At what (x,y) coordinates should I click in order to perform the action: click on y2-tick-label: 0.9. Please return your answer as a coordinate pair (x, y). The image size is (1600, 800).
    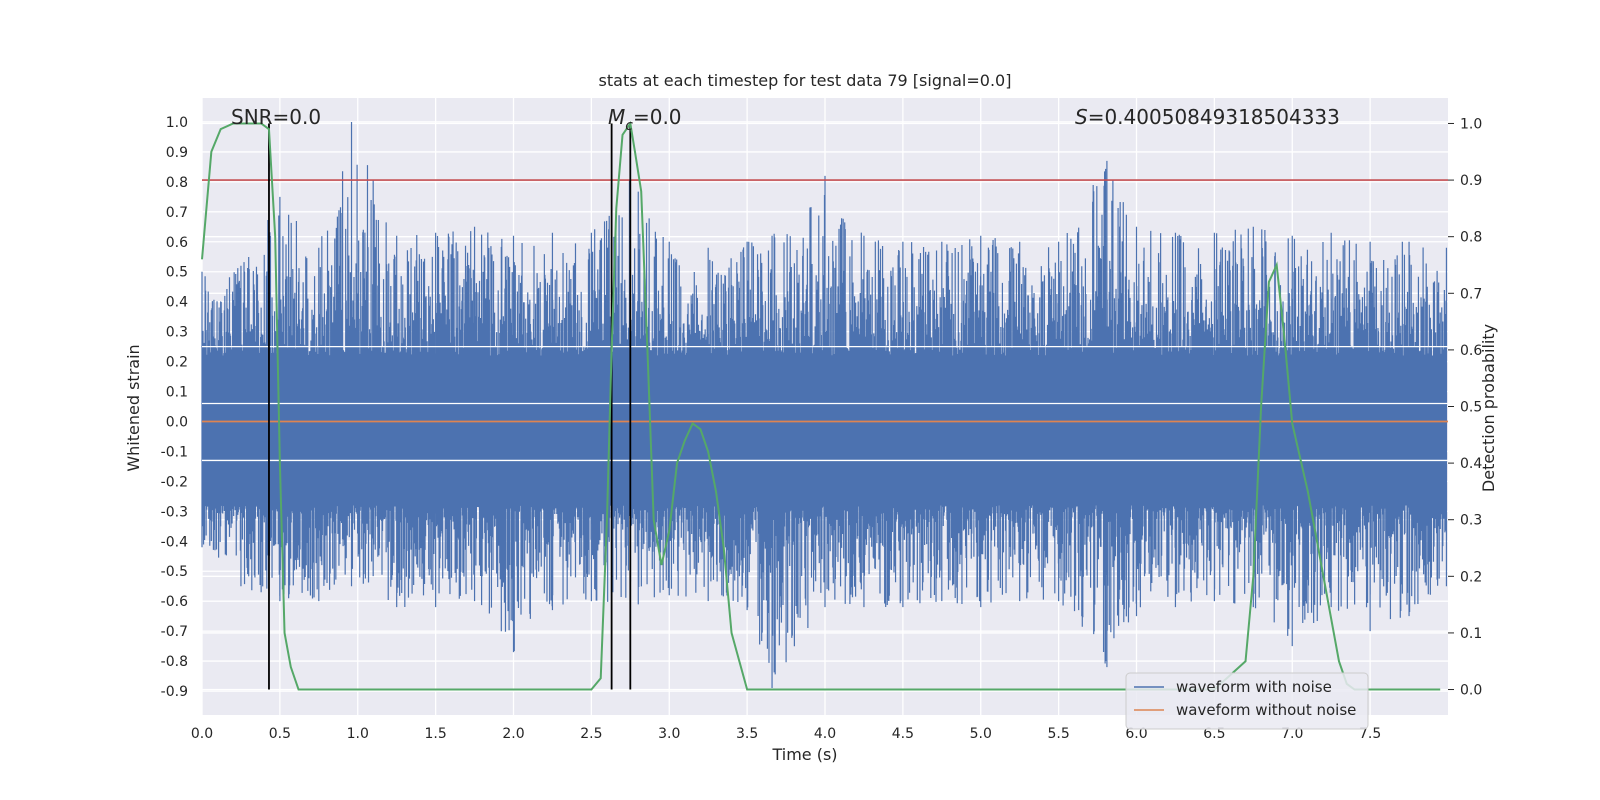
    Looking at the image, I should click on (1471, 181).